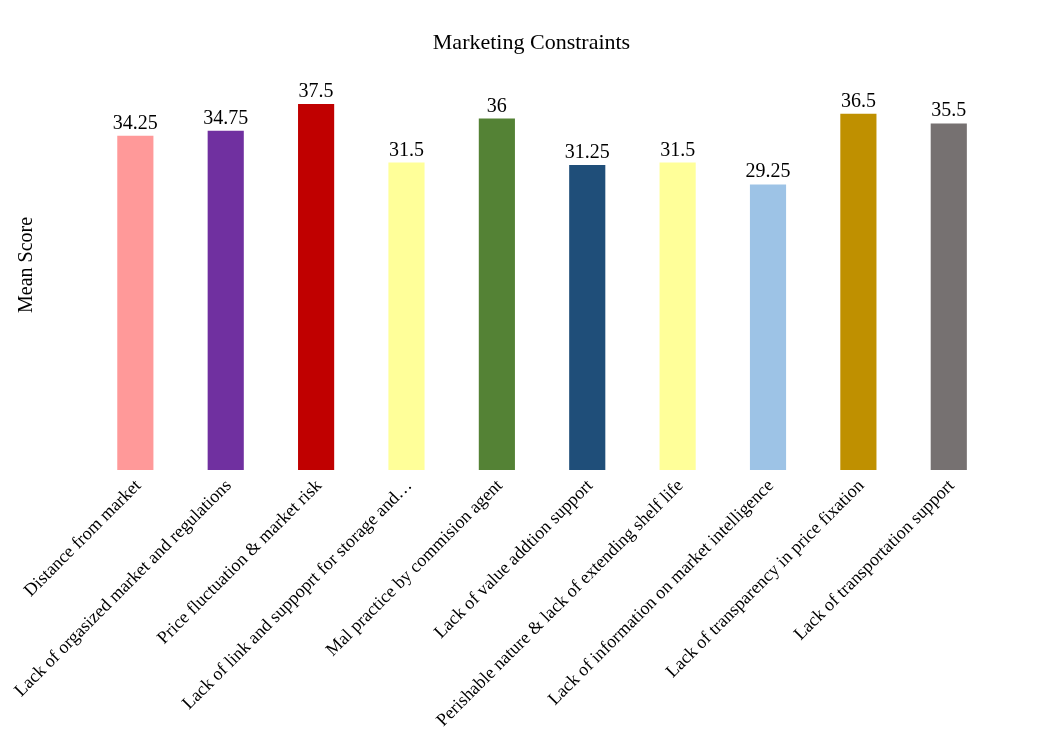 This screenshot has width=1063, height=740. What do you see at coordinates (768, 170) in the screenshot?
I see `data-label: 29.25` at bounding box center [768, 170].